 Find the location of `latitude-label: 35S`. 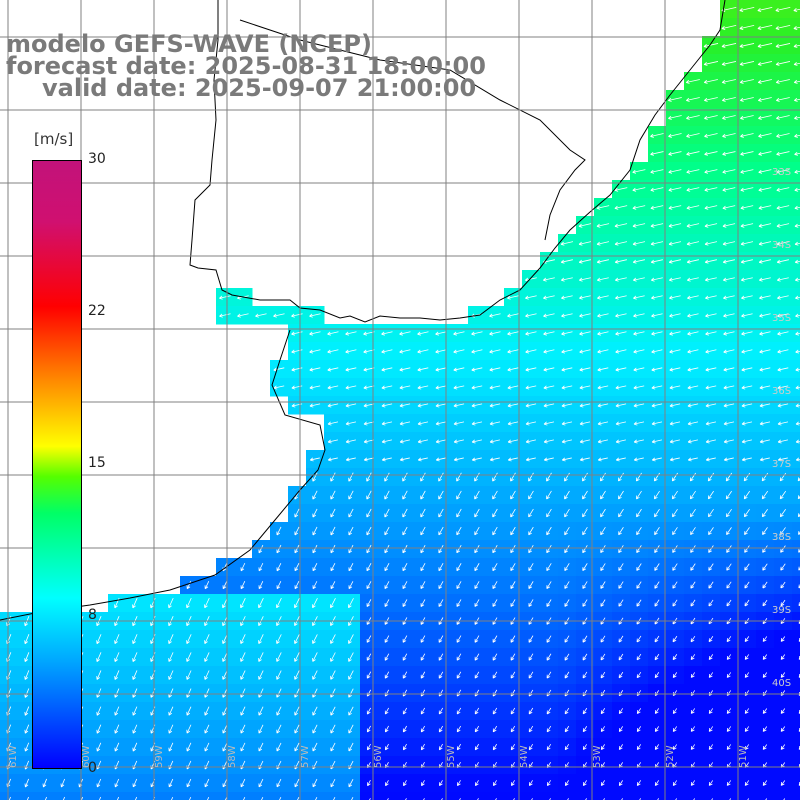

latitude-label: 35S is located at coordinates (781, 318).